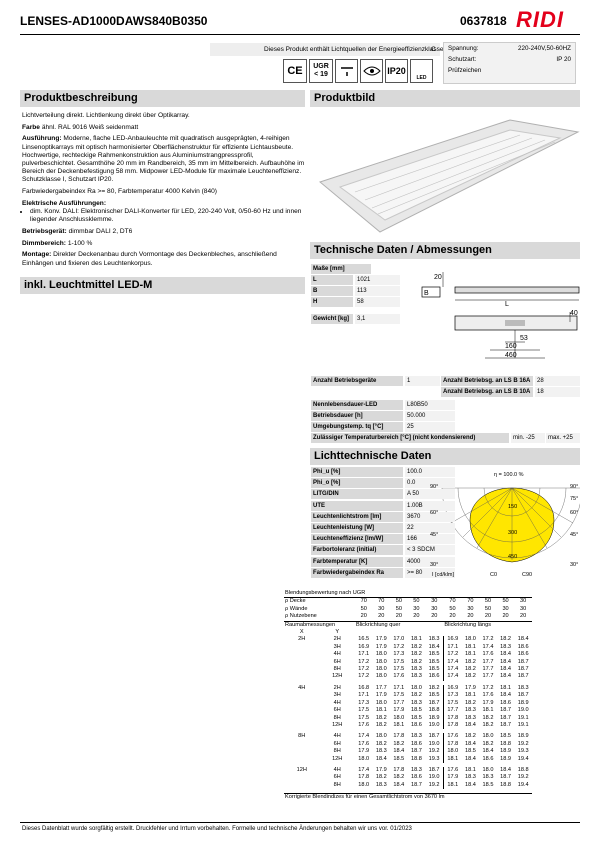 The image size is (601, 850). What do you see at coordinates (396, 71) in the screenshot?
I see `ip: IP20` at bounding box center [396, 71].